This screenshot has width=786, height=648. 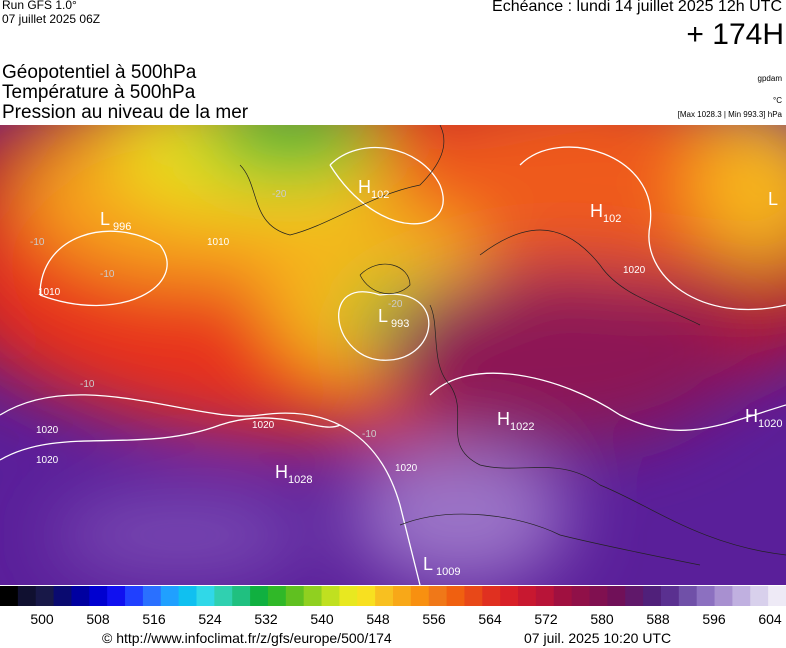 I want to click on run-label: Run GFS 1.0°, so click(x=39, y=6).